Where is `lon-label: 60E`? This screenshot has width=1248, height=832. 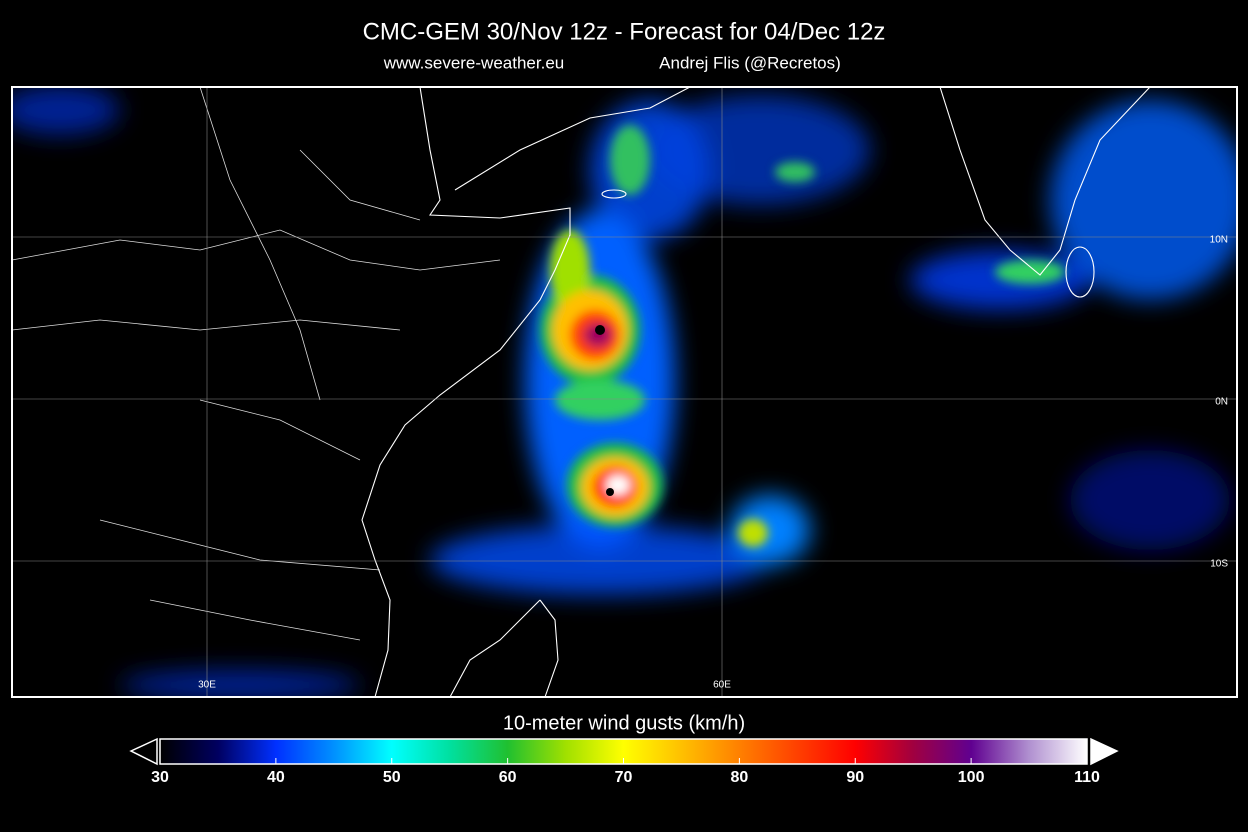 lon-label: 60E is located at coordinates (722, 685).